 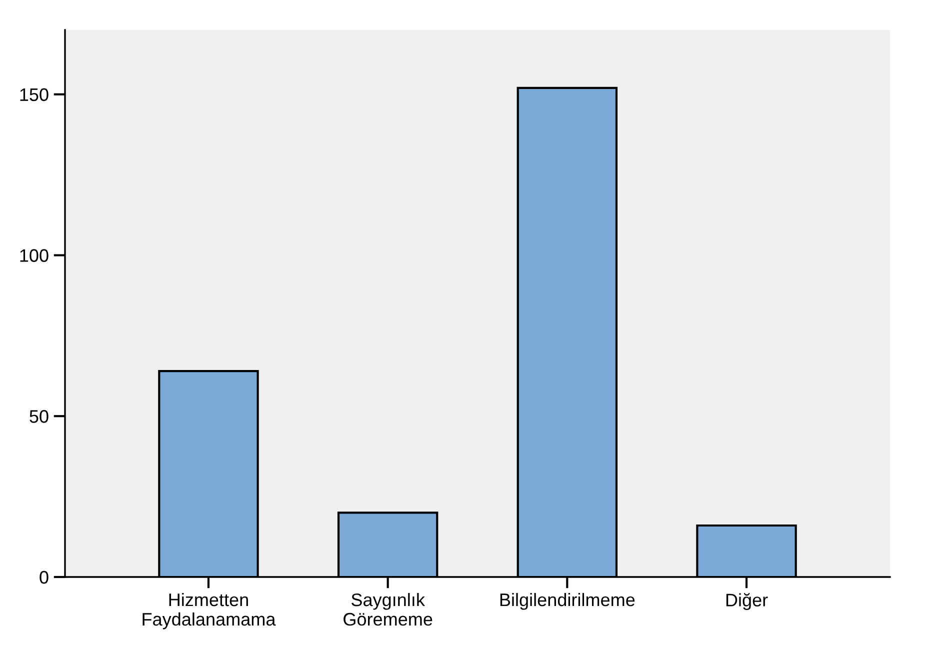 I want to click on x-tick-label: Diğer, so click(x=747, y=601).